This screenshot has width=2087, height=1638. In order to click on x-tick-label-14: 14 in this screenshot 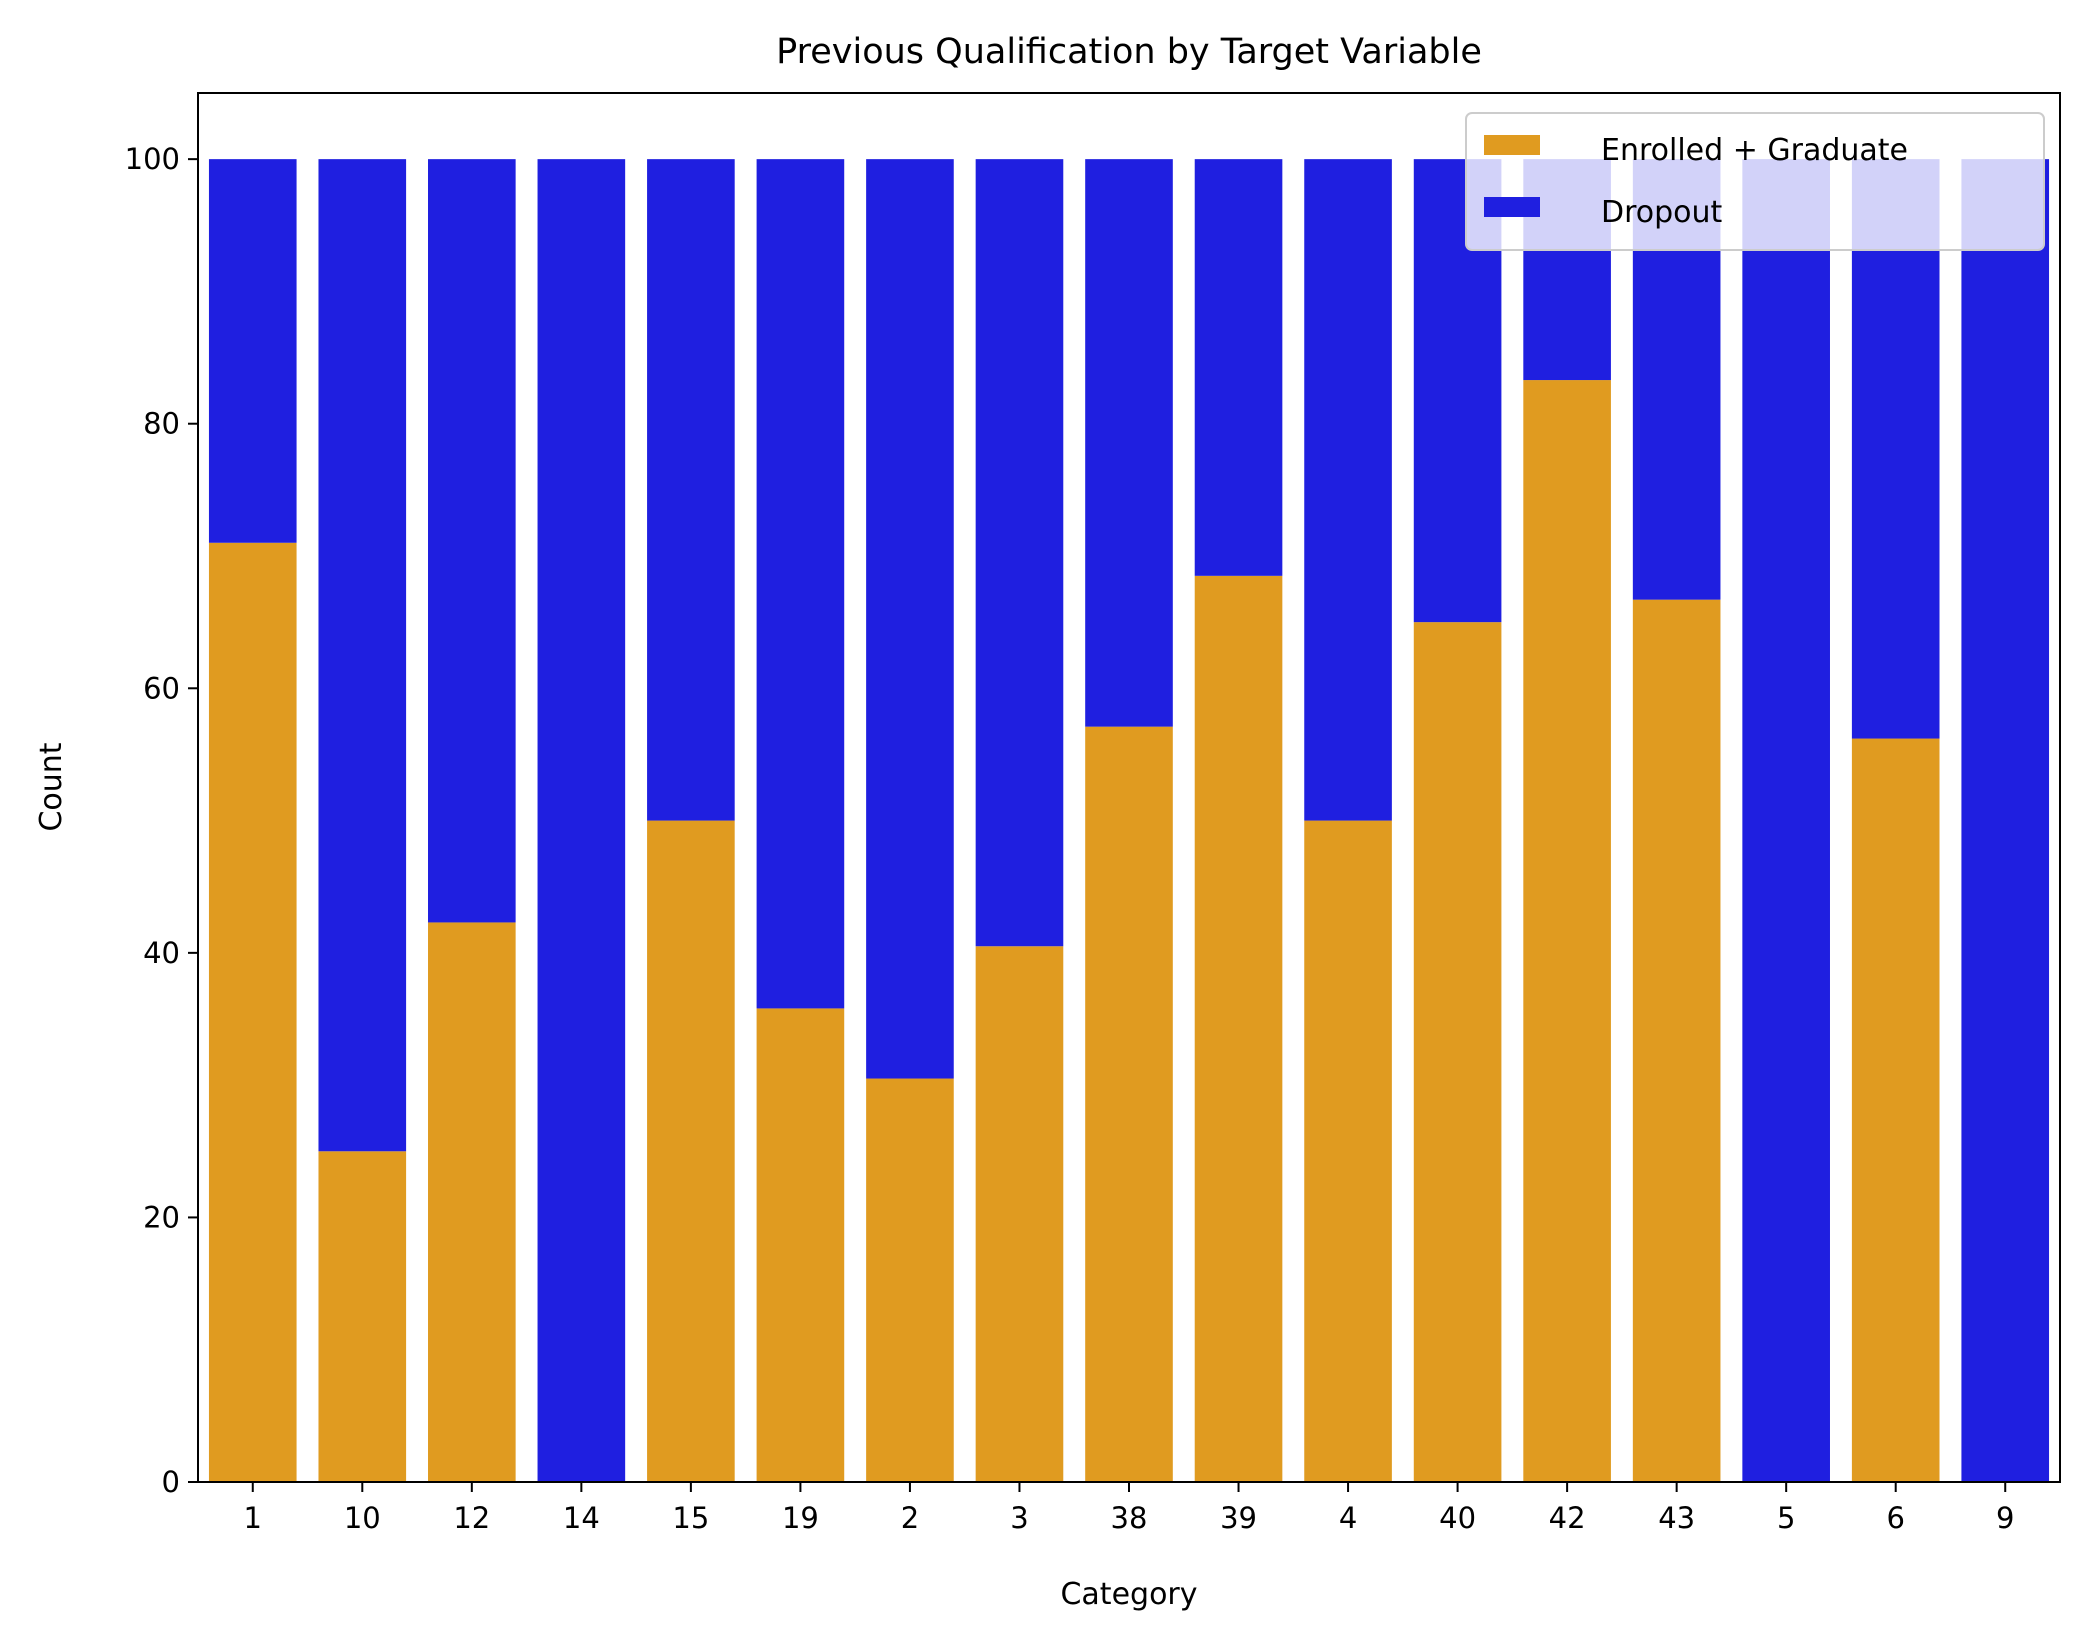, I will do `click(581, 1518)`.